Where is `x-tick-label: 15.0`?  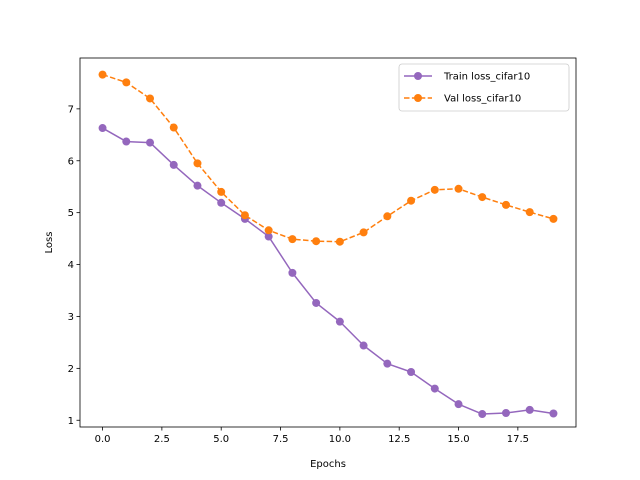 x-tick-label: 15.0 is located at coordinates (458, 439).